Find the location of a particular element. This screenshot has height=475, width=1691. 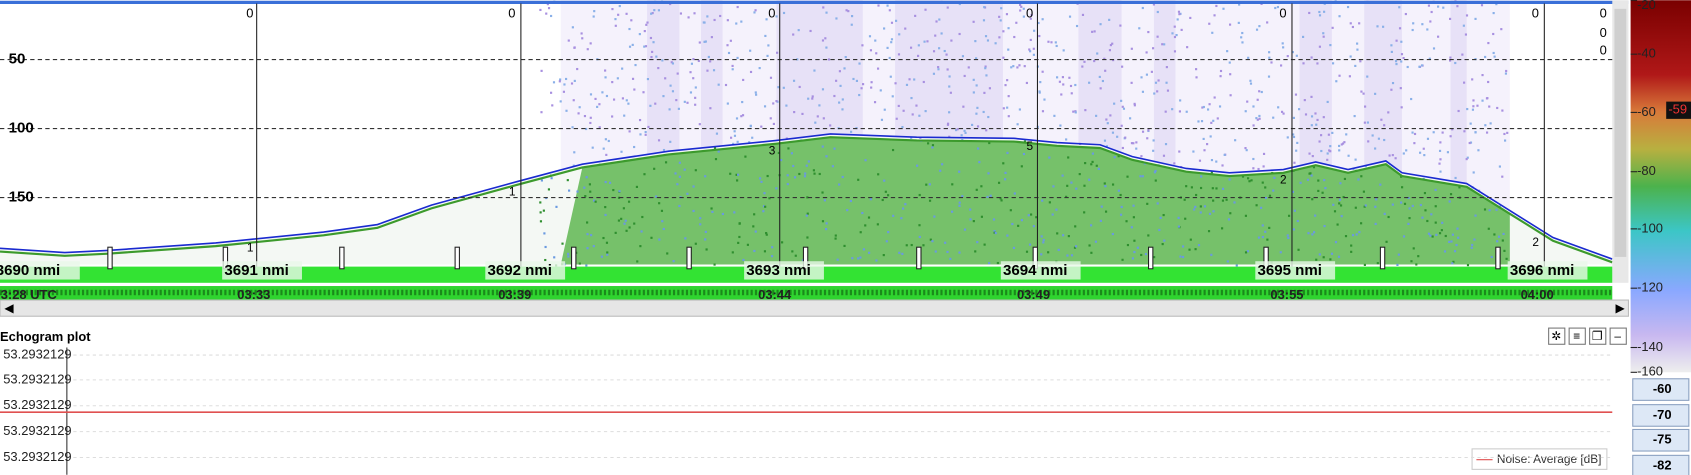

scroll-left: ◀ is located at coordinates (9, 308).